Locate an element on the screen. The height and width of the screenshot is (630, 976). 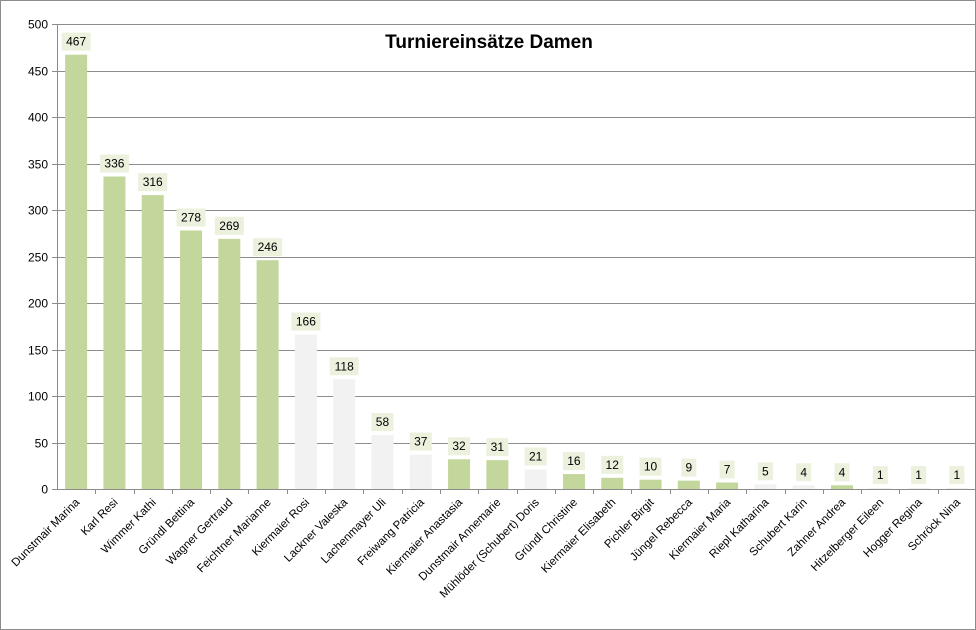
data-label: 7 is located at coordinates (727, 469).